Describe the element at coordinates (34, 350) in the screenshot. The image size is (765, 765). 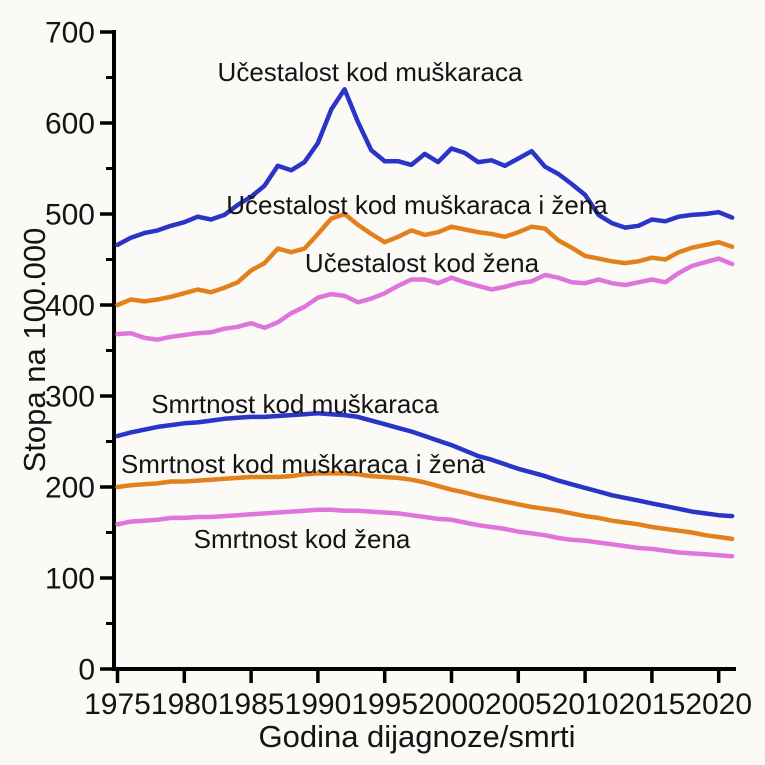
I see `y-axis-title: Stopa na 100.000` at that location.